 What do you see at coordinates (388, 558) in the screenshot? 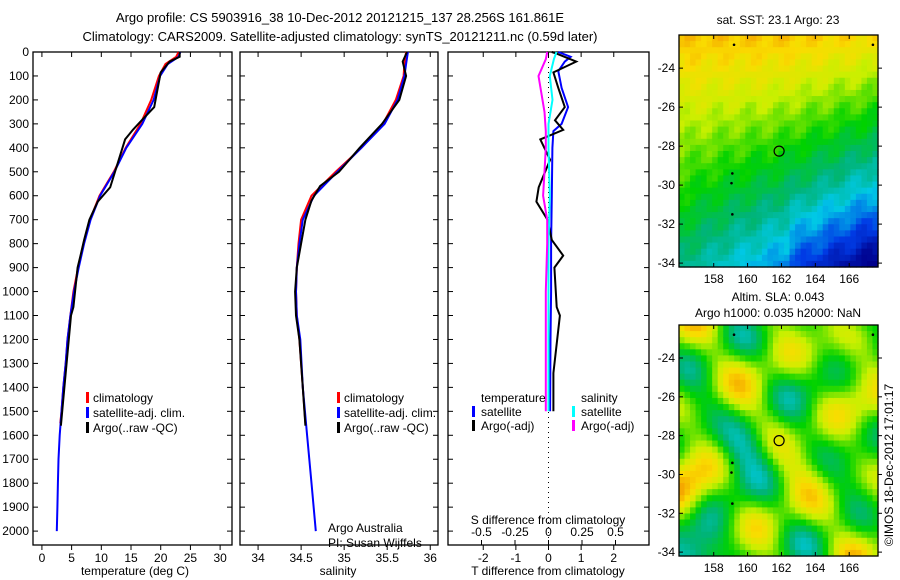
I see `x-tick-label: 35.5` at bounding box center [388, 558].